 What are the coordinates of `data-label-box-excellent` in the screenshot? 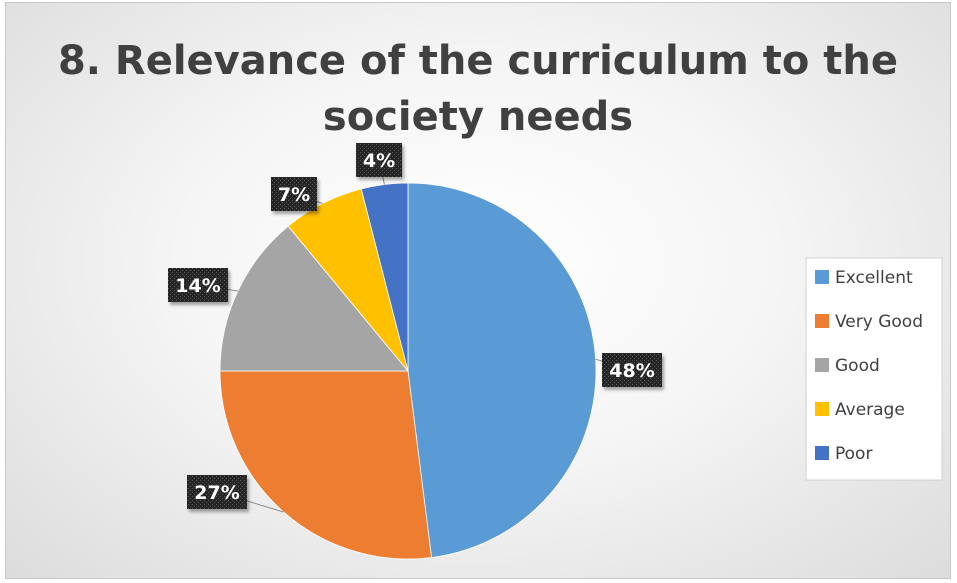 It's located at (632, 370).